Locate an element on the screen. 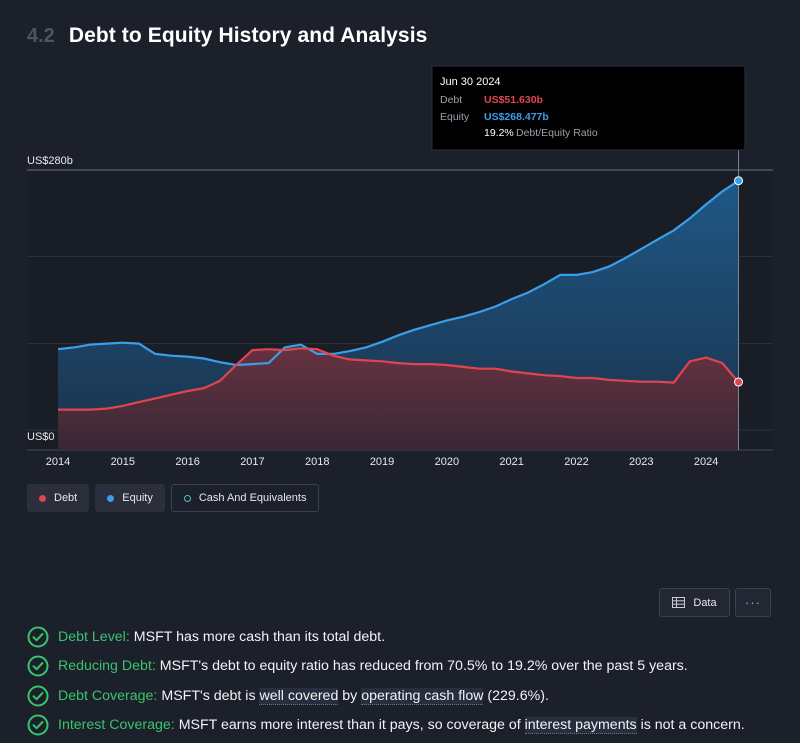 Image resolution: width=800 pixels, height=743 pixels. y-axis-top-label: US$280b is located at coordinates (50, 161).